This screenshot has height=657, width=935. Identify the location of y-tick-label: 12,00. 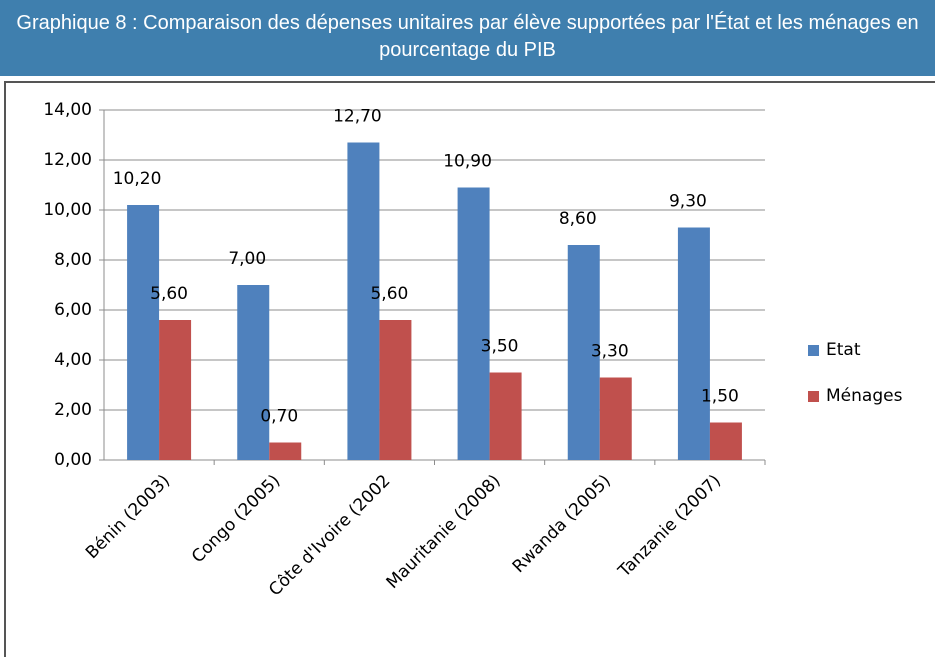
(67, 160).